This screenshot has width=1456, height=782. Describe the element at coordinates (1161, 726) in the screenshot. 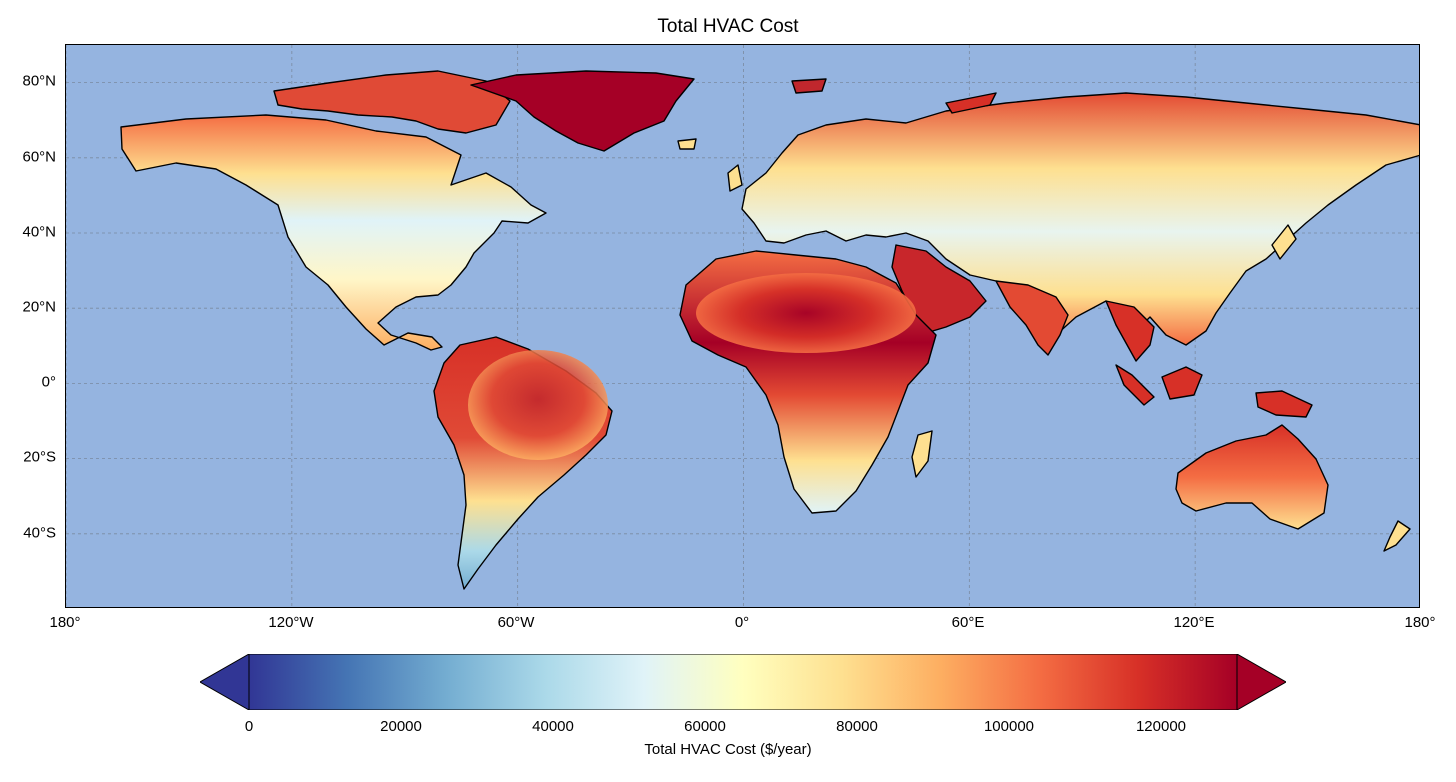

I see `colorbar-tick-label: 120000` at that location.